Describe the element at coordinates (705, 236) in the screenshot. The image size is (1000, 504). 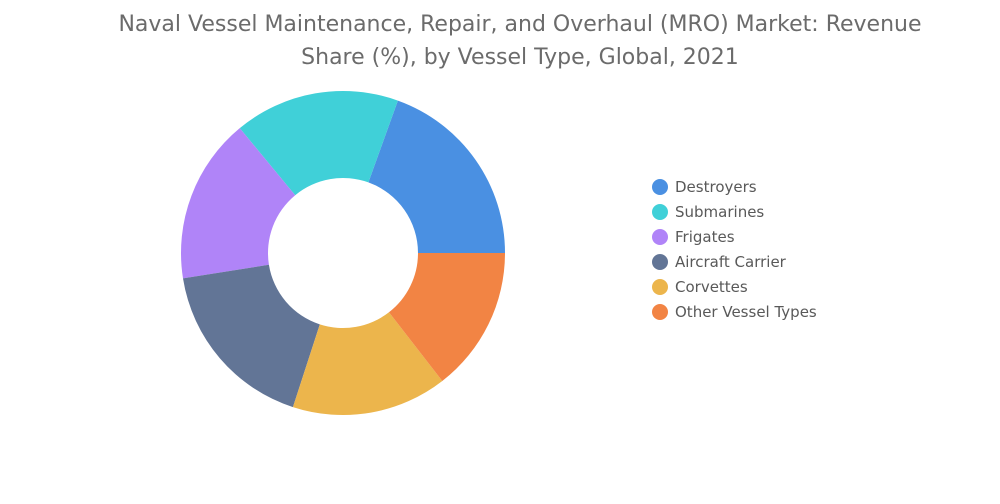
I see `legend-label: Frigates` at that location.